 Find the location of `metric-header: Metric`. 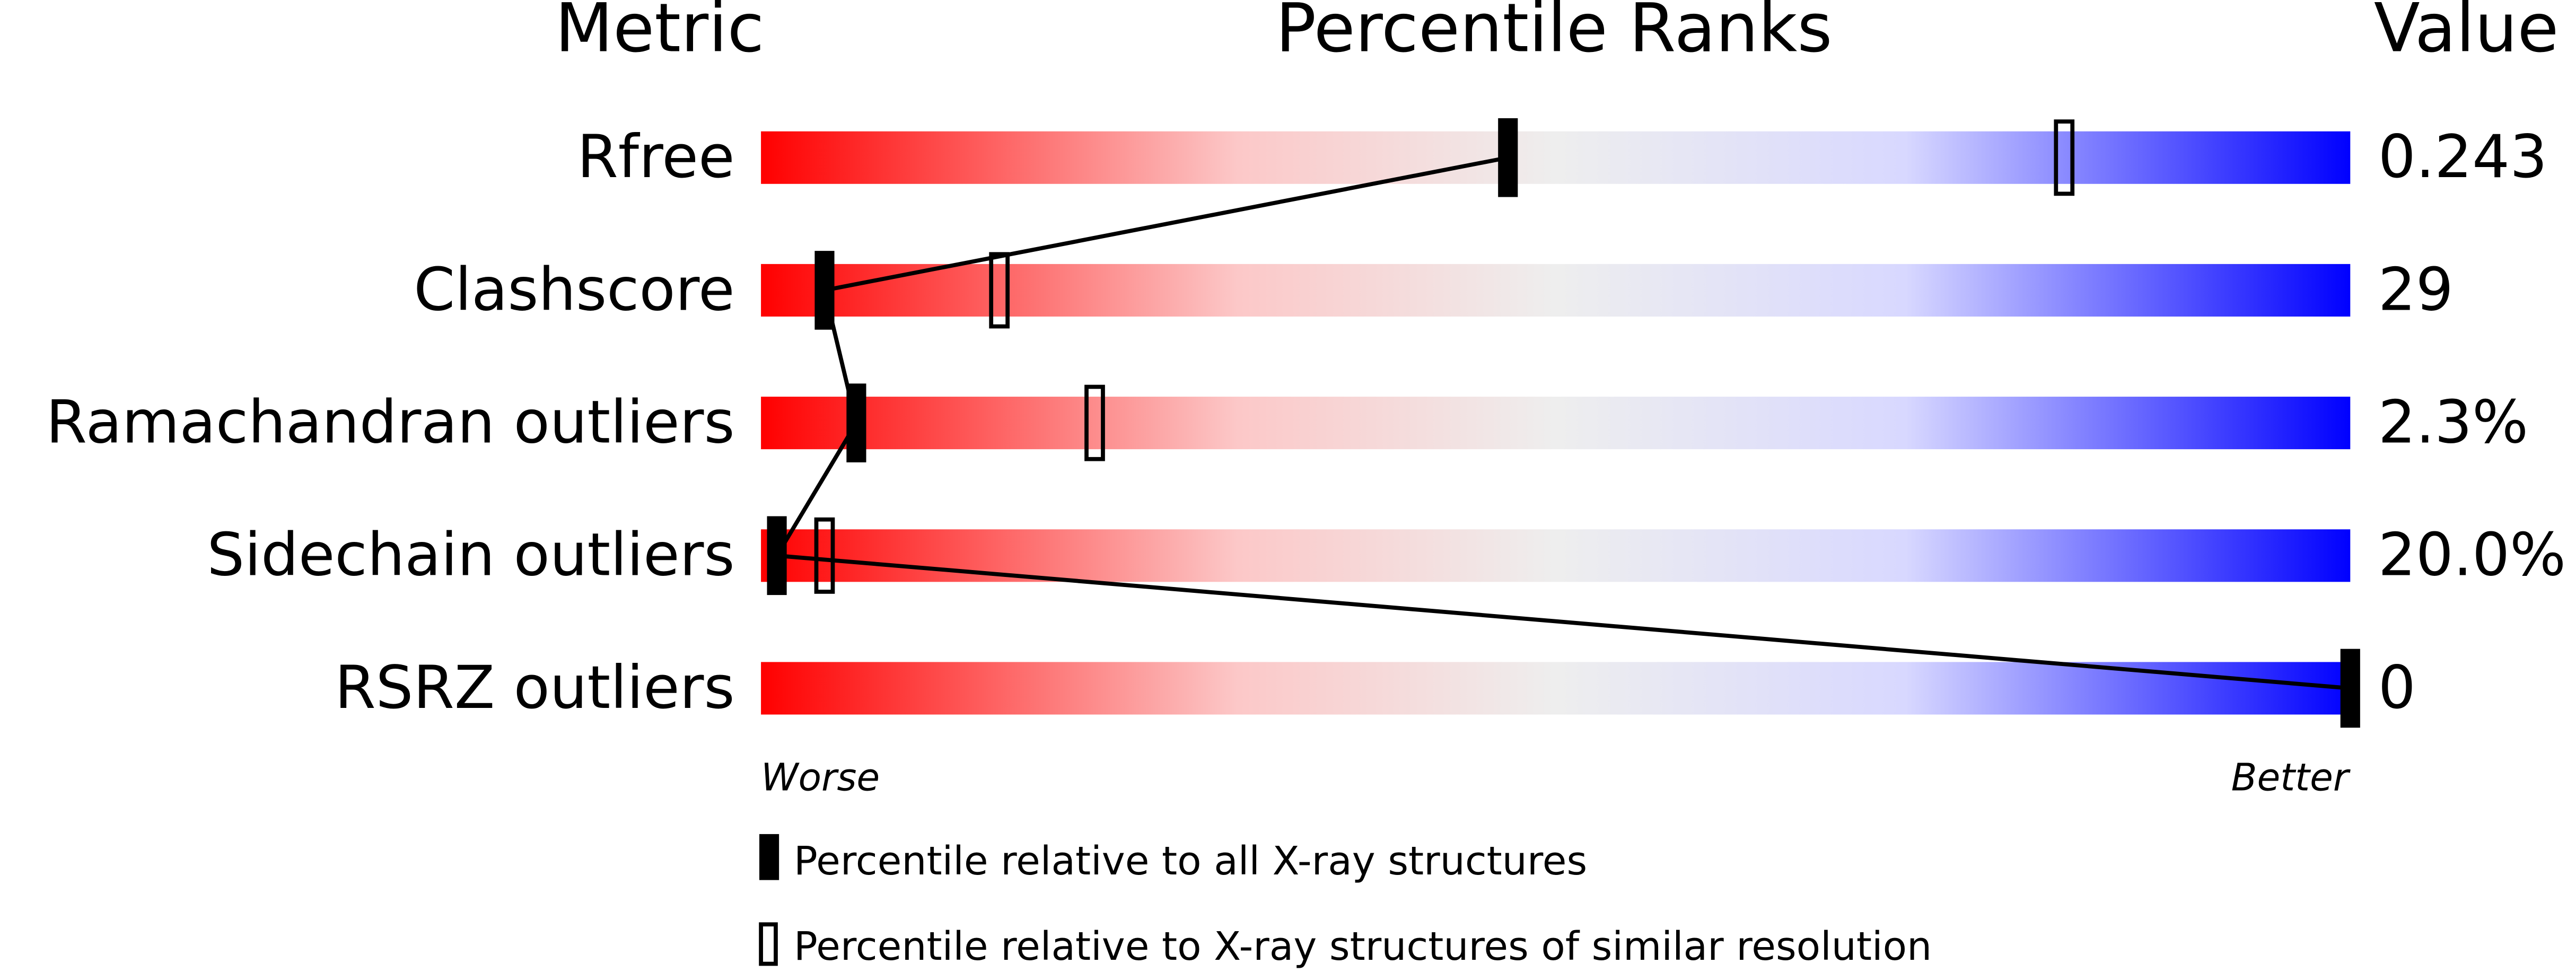

metric-header: Metric is located at coordinates (660, 33).